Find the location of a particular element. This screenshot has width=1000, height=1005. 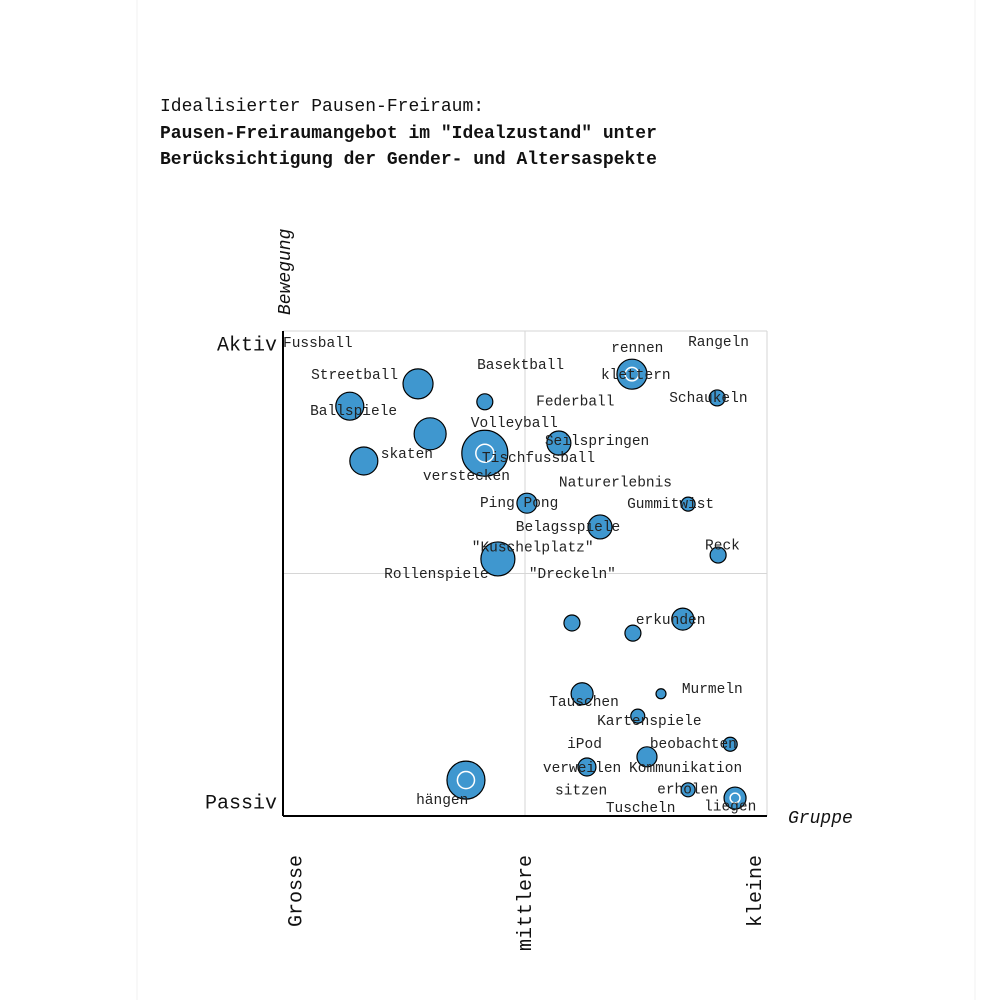

activity-label: Murmeln is located at coordinates (712, 690).